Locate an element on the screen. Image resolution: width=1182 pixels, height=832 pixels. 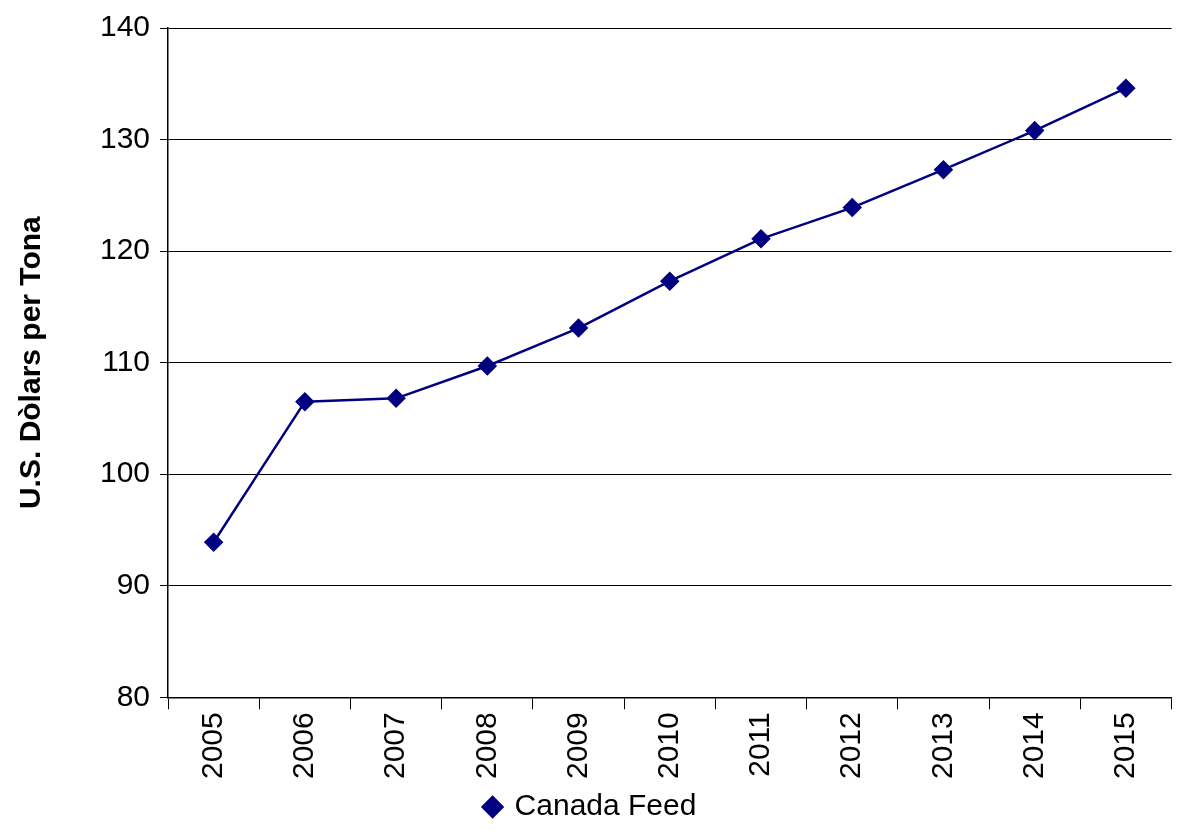
x-tick-label: 2012 is located at coordinates (850, 746).